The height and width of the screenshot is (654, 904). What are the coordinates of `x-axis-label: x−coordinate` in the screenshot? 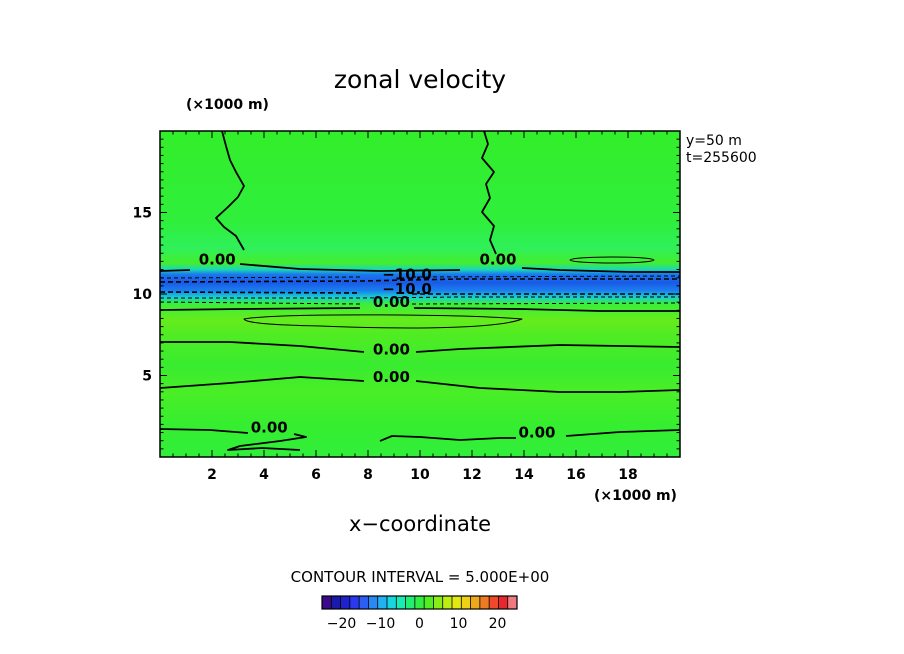 It's located at (420, 524).